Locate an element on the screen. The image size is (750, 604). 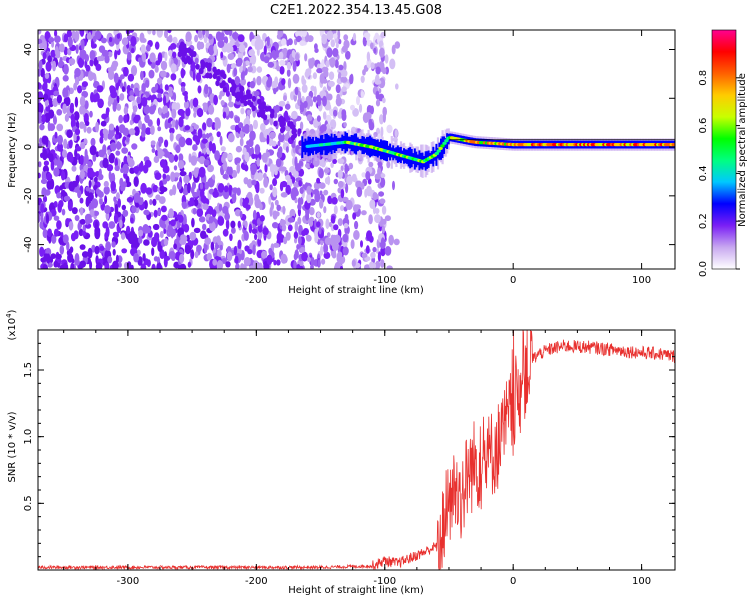
signal-core is located at coordinates (438, 151).